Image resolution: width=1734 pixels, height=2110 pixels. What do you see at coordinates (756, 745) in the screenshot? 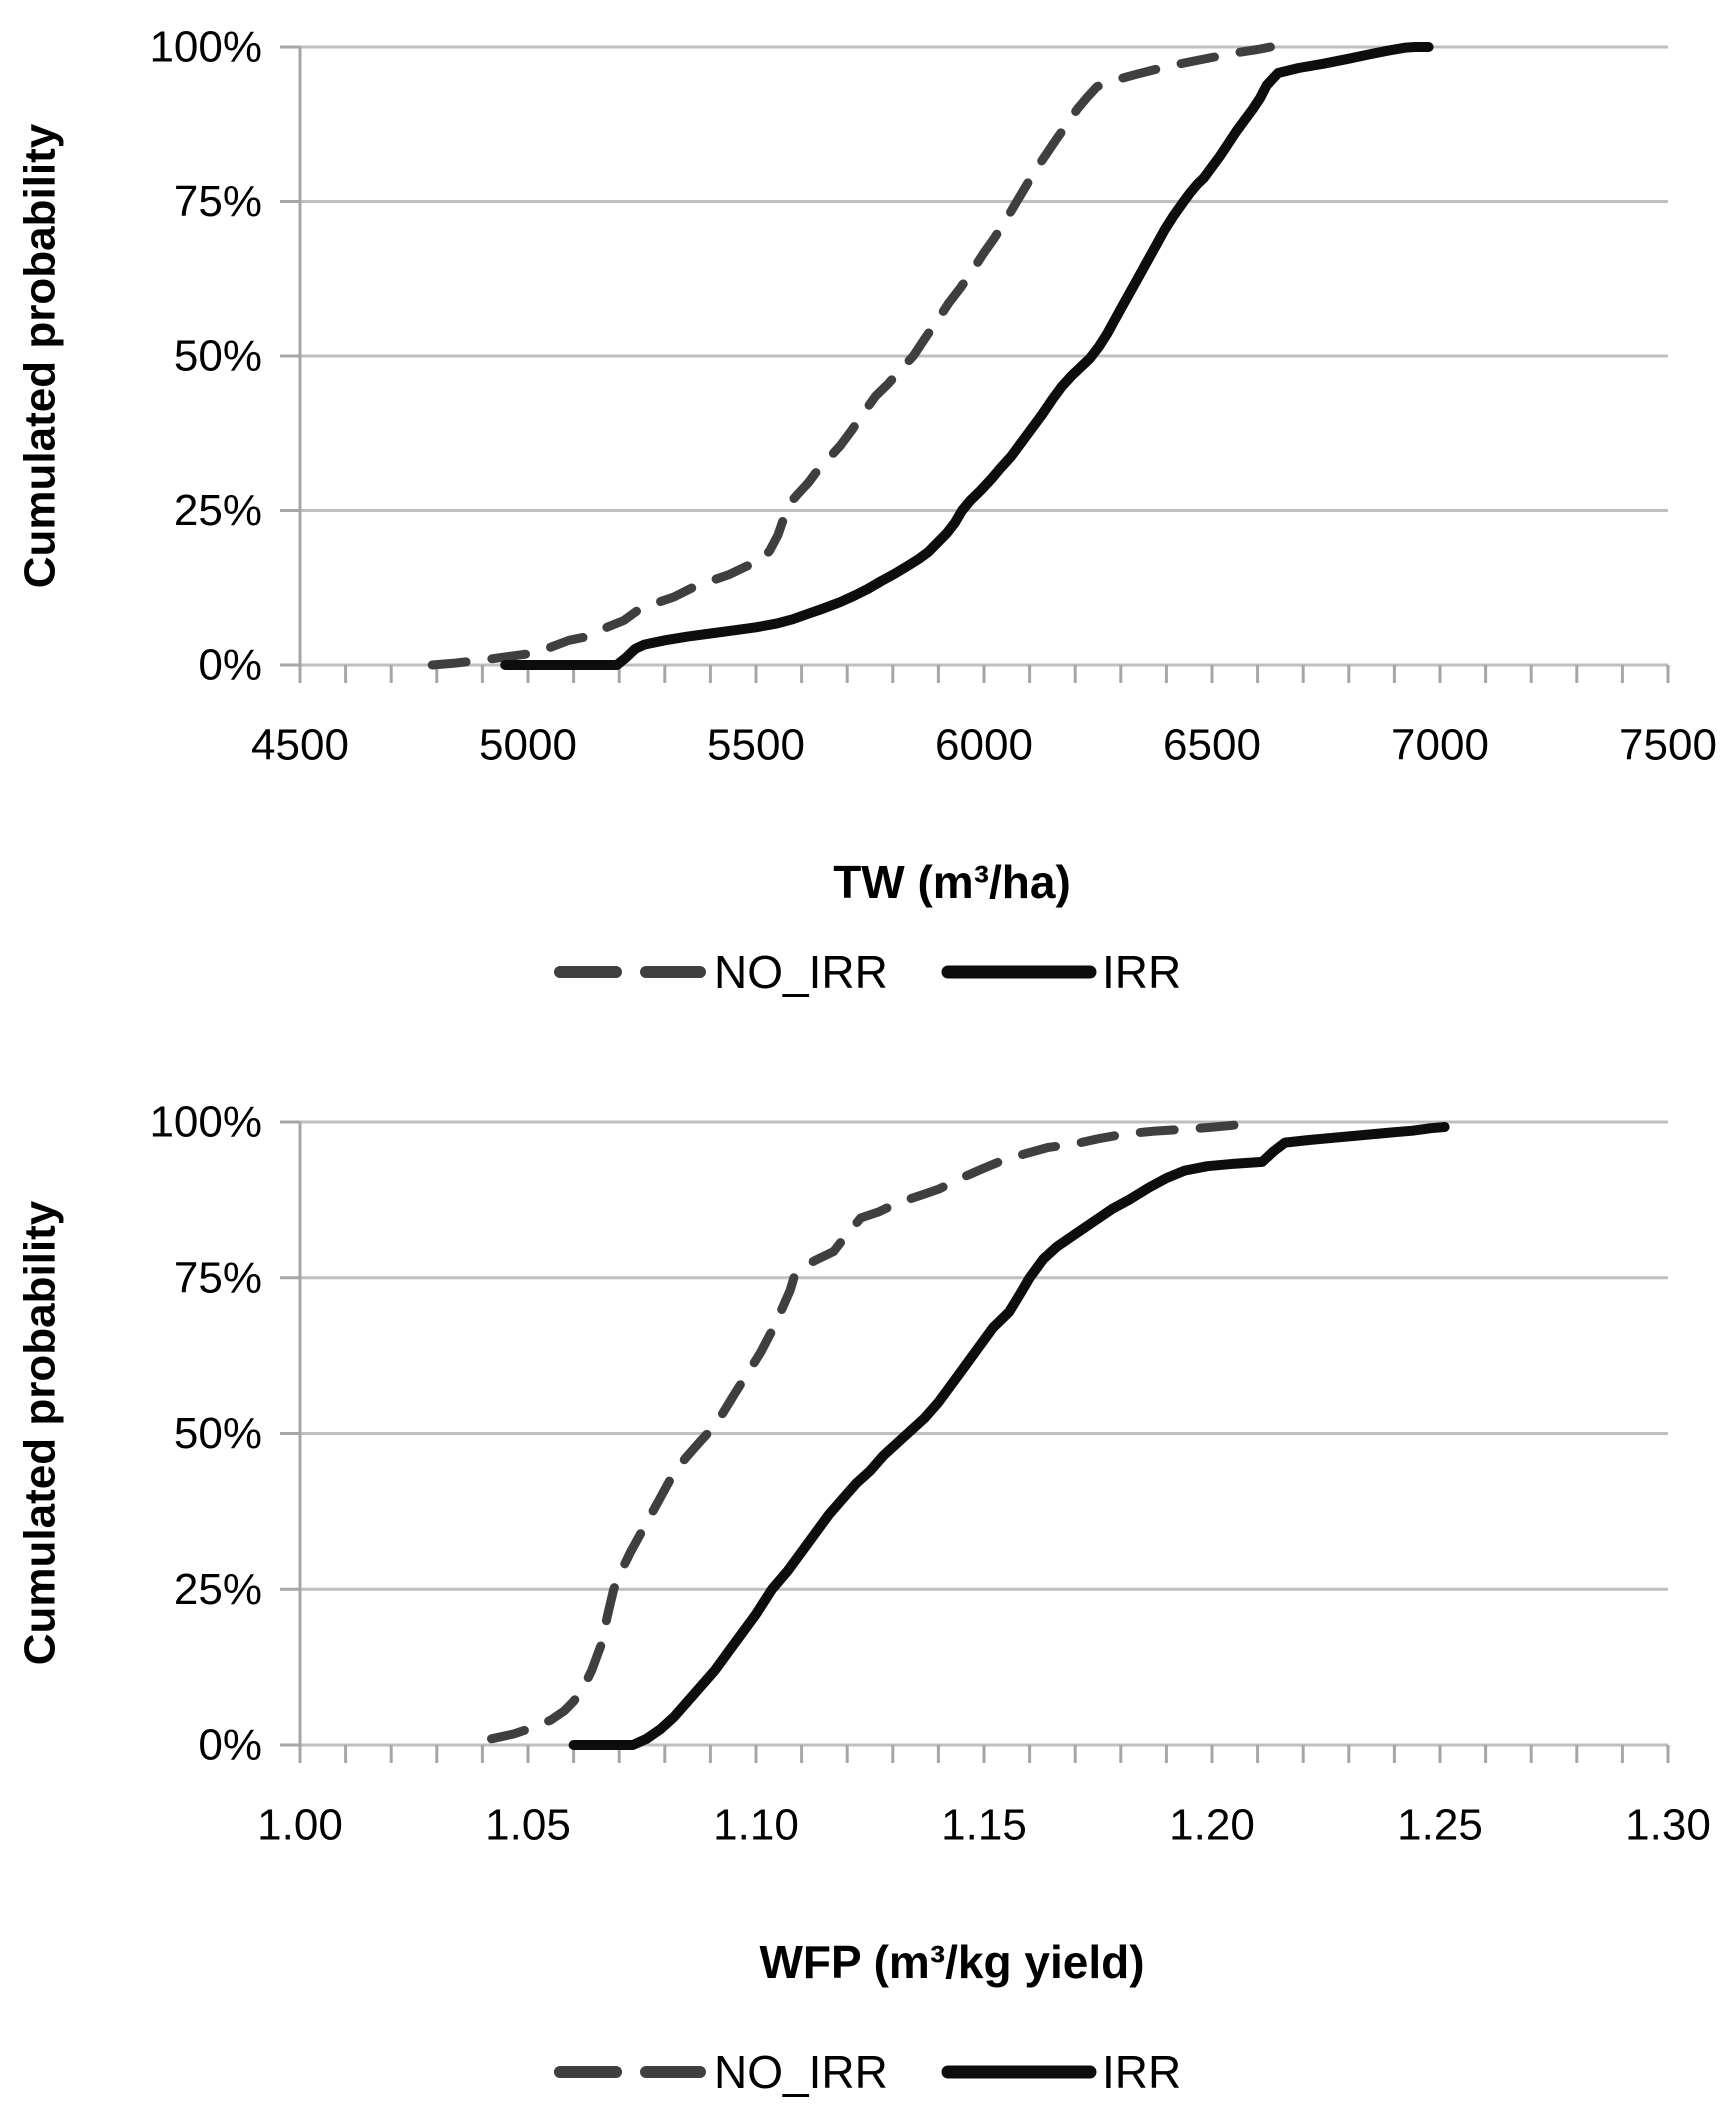
I see `x-tick-label: 5500` at bounding box center [756, 745].